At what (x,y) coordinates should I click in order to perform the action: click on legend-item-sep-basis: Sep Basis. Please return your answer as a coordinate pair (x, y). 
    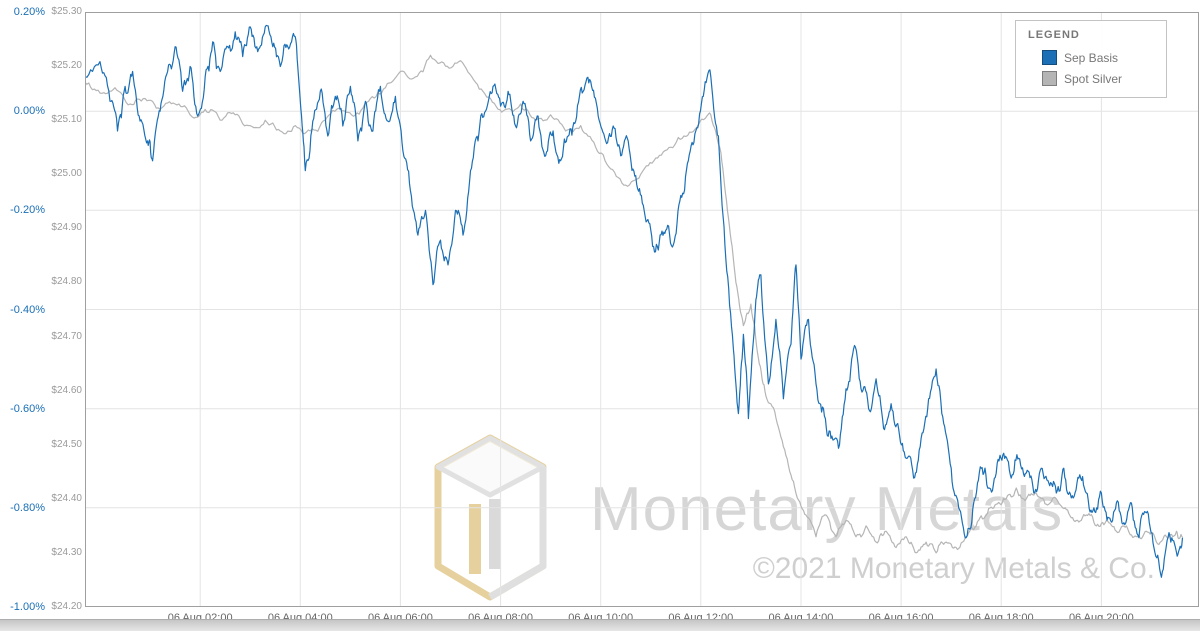
    Looking at the image, I should click on (1091, 57).